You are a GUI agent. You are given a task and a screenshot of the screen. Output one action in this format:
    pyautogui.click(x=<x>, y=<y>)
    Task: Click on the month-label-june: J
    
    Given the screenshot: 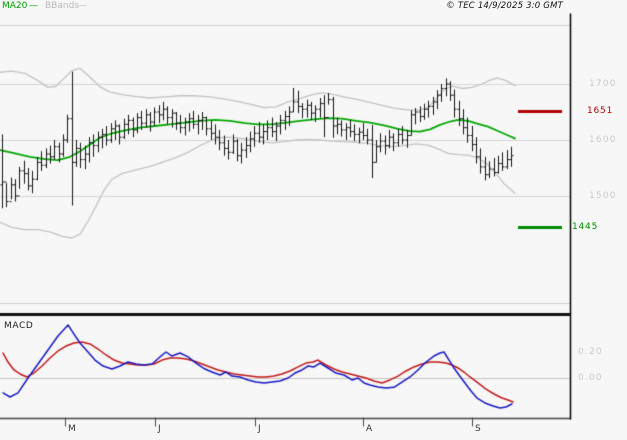 What is the action you would take?
    pyautogui.click(x=159, y=429)
    